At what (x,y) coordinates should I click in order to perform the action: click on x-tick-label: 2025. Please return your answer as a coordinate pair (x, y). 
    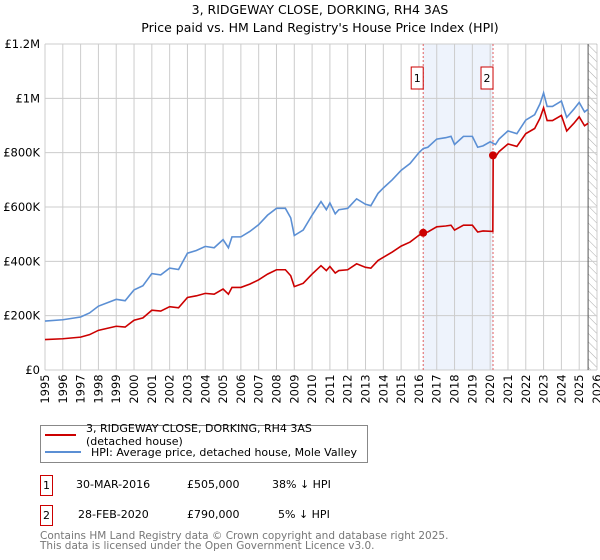
    Looking at the image, I should click on (579, 388).